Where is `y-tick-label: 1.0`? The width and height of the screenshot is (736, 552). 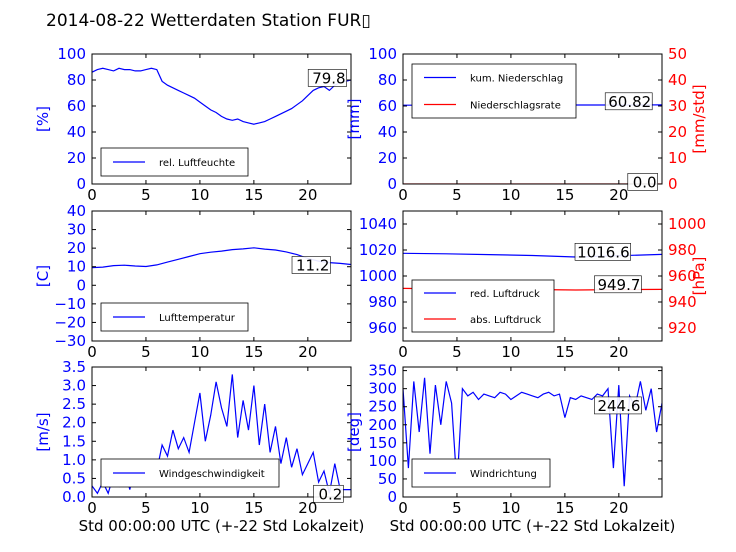
y-tick-label: 1.0 is located at coordinates (74, 460).